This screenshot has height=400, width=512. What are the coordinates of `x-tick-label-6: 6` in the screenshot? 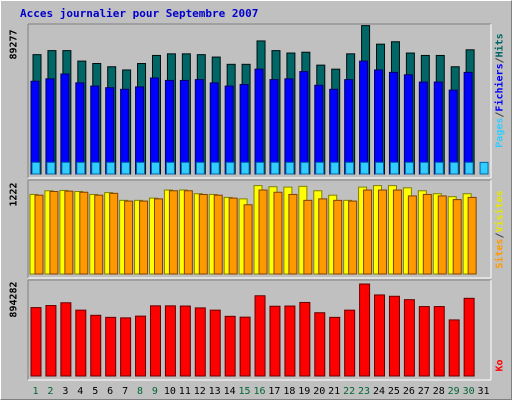 It's located at (110, 391).